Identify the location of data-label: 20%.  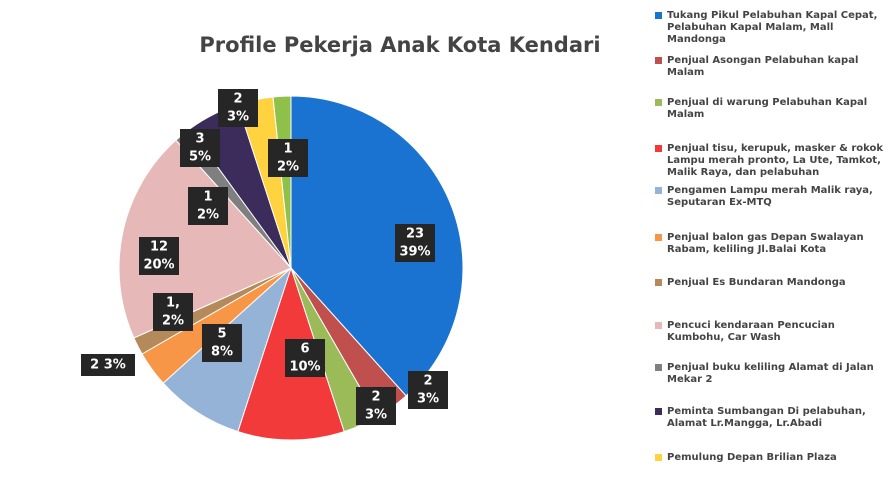
(158, 265).